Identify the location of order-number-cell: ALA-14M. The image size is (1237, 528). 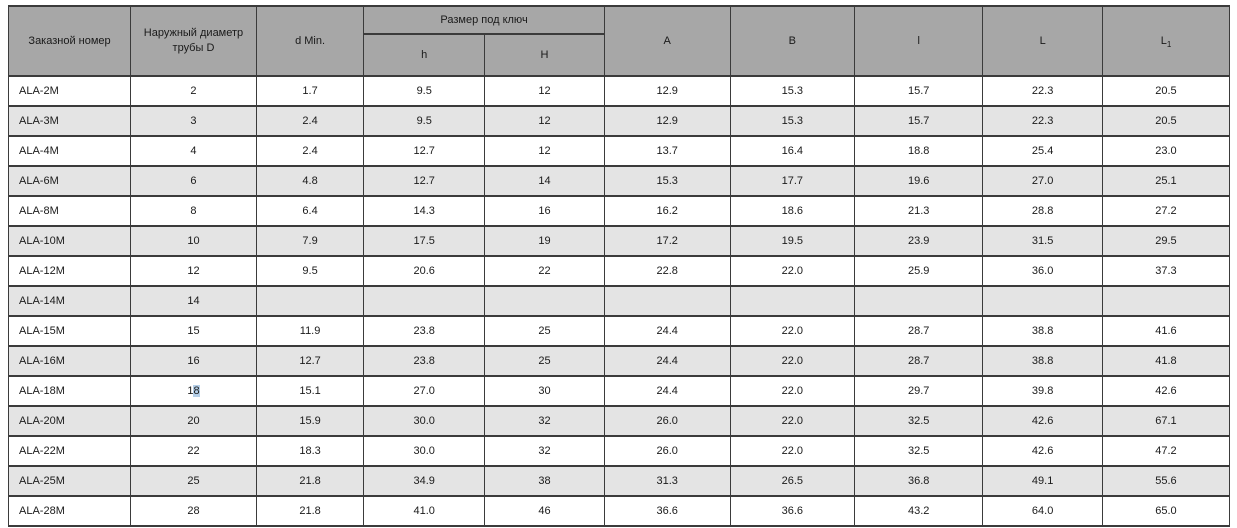
(69, 301).